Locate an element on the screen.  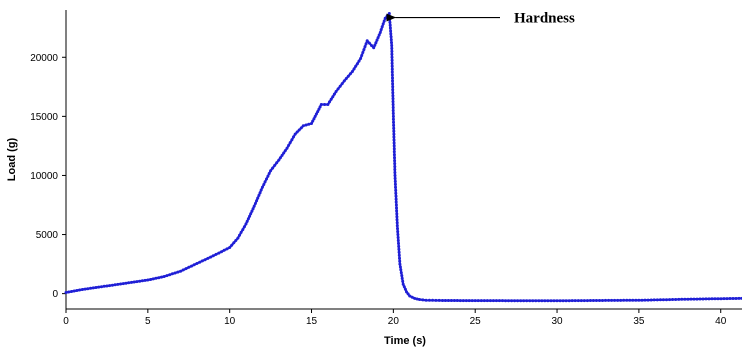
x-tick-label: 25 is located at coordinates (476, 321).